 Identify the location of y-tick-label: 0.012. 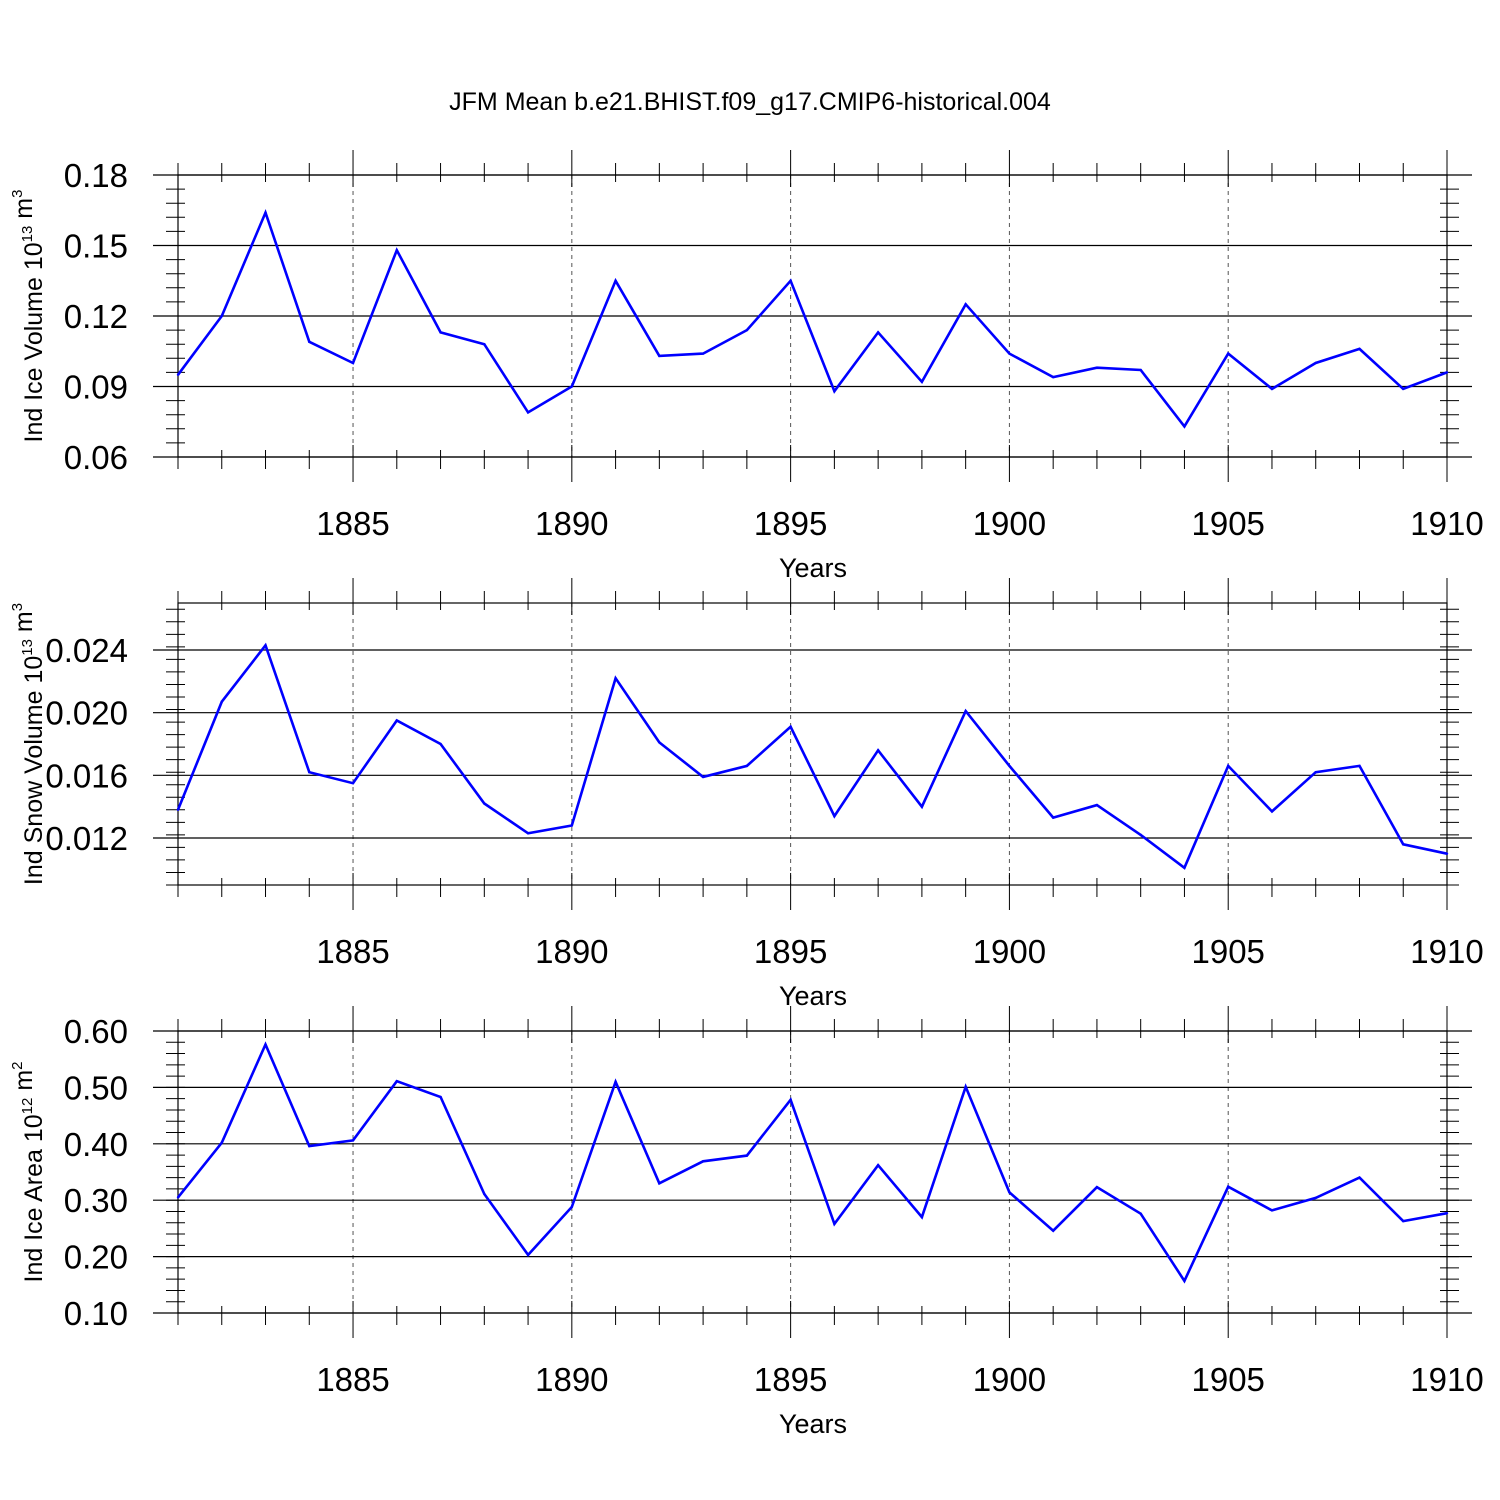
(86, 838).